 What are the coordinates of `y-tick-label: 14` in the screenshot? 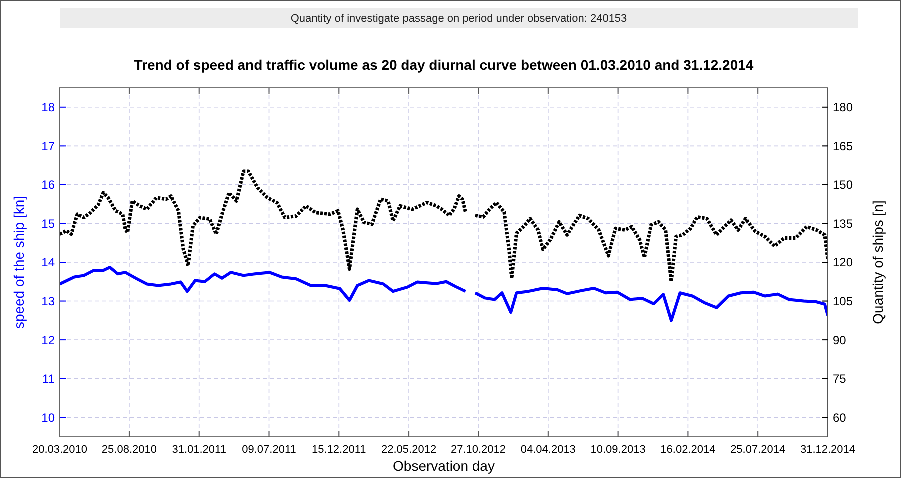 It's located at (49, 263).